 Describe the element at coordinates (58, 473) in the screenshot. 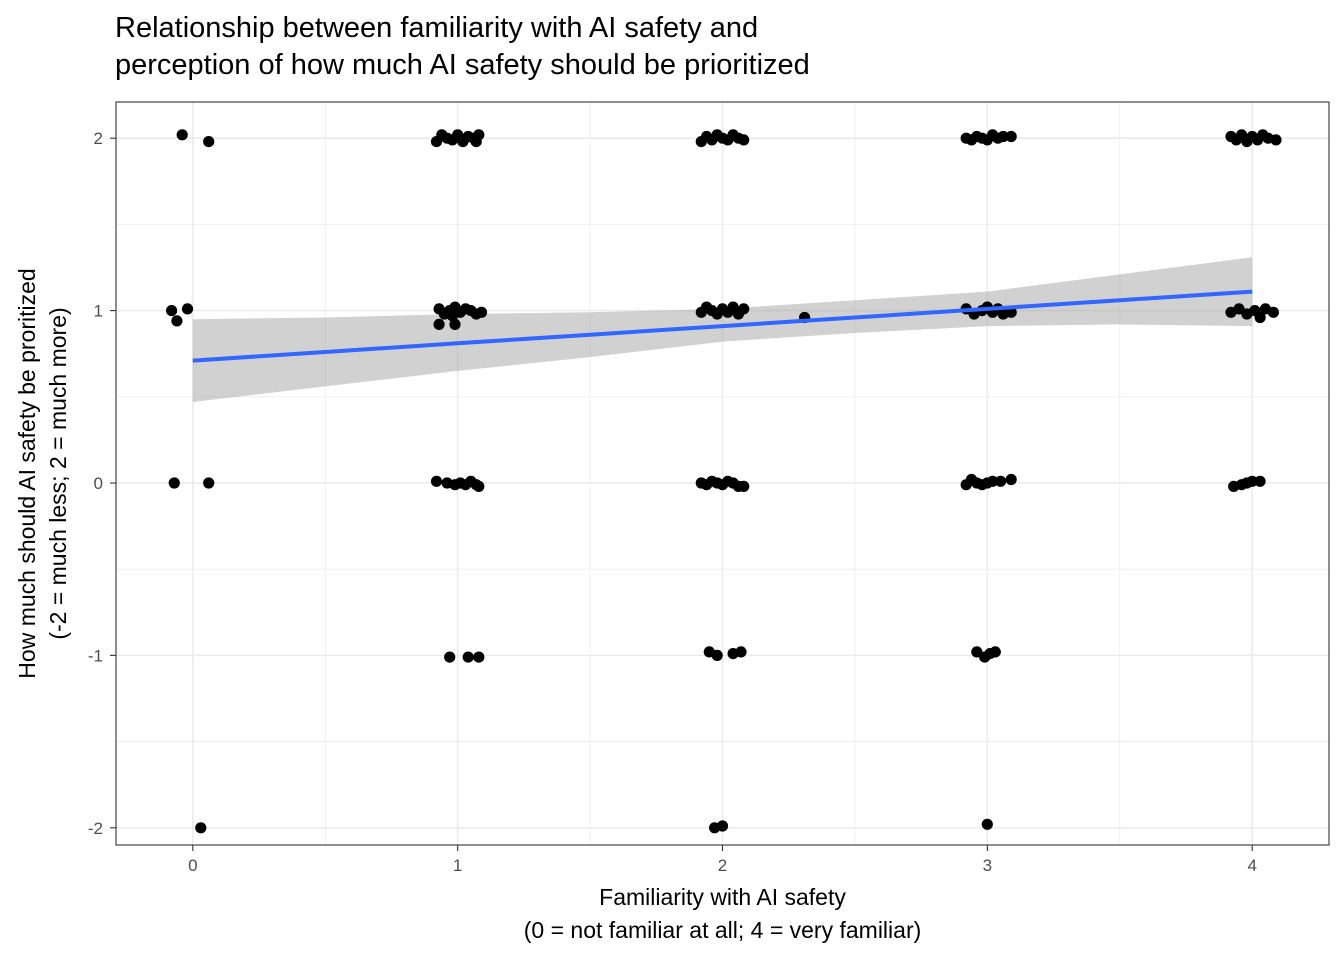

I see `y-axis-title-line: (-2 = much less; 2 = much more)` at that location.